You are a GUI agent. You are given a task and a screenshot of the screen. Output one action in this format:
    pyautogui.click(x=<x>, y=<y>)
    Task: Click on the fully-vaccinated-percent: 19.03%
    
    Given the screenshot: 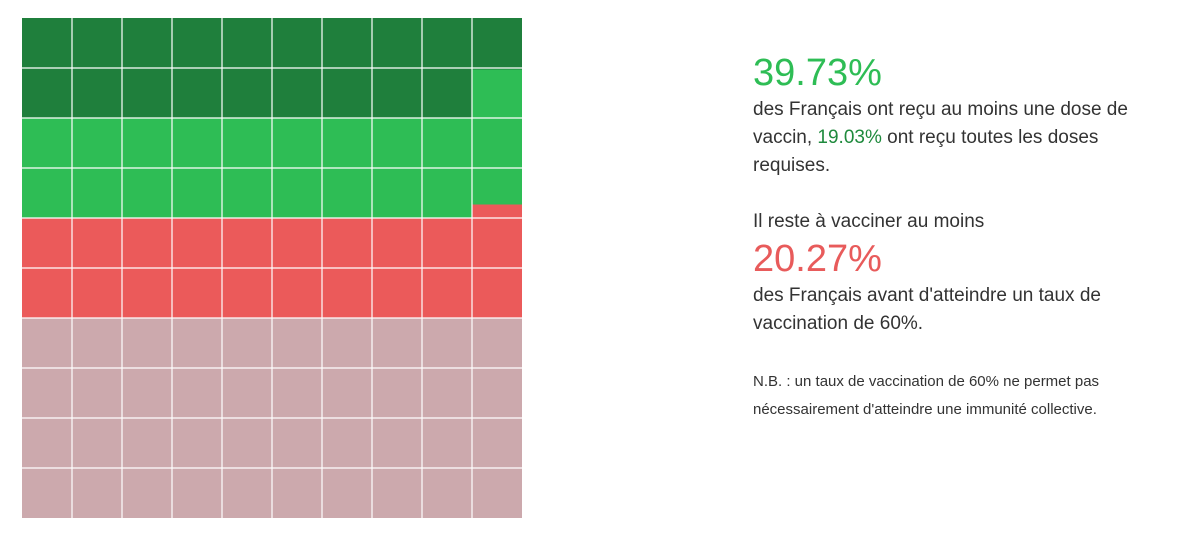 What is the action you would take?
    pyautogui.click(x=849, y=137)
    